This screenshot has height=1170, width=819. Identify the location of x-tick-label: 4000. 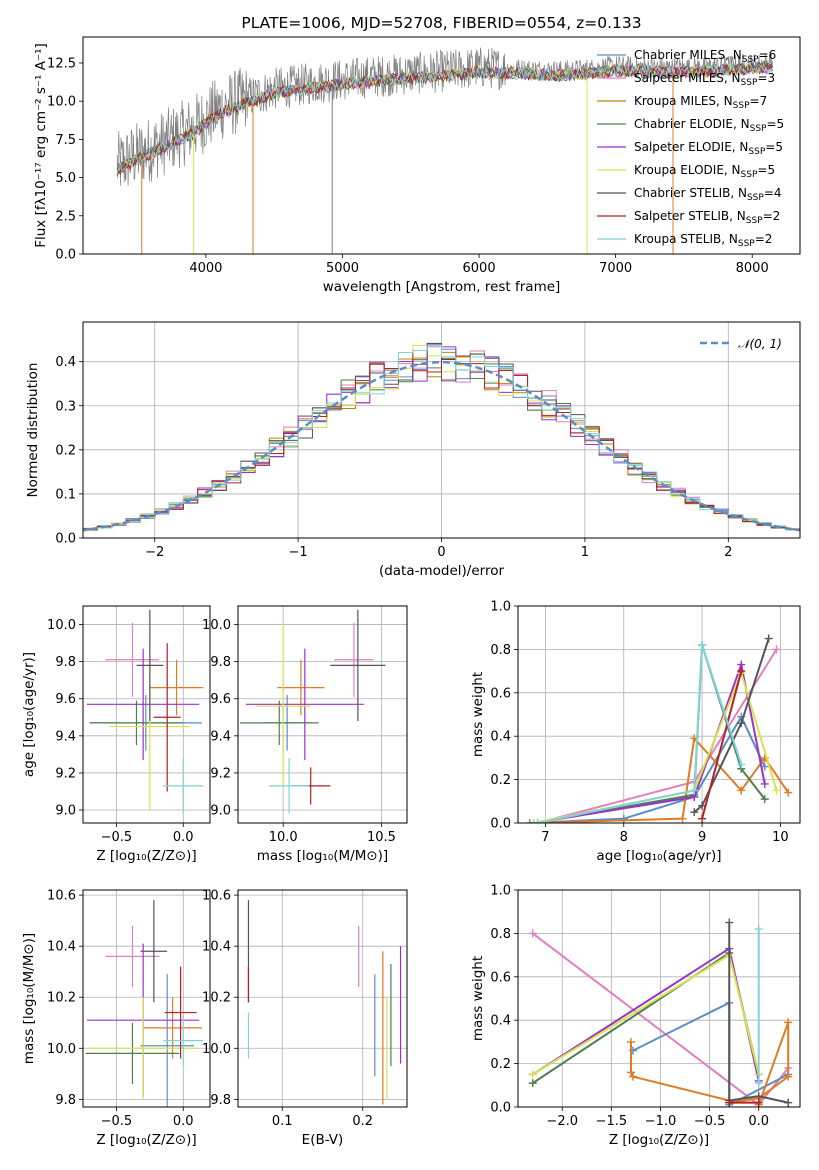
(205, 268).